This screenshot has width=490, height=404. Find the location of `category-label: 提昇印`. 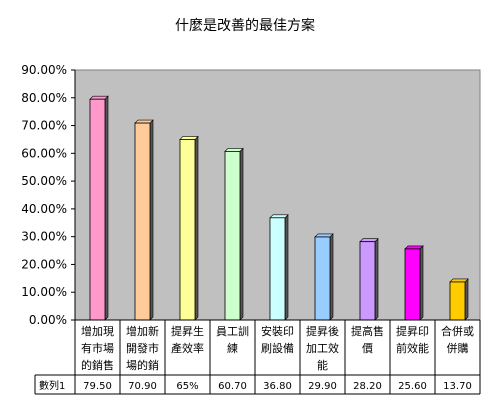

category-label: 提昇印 is located at coordinates (412, 331).